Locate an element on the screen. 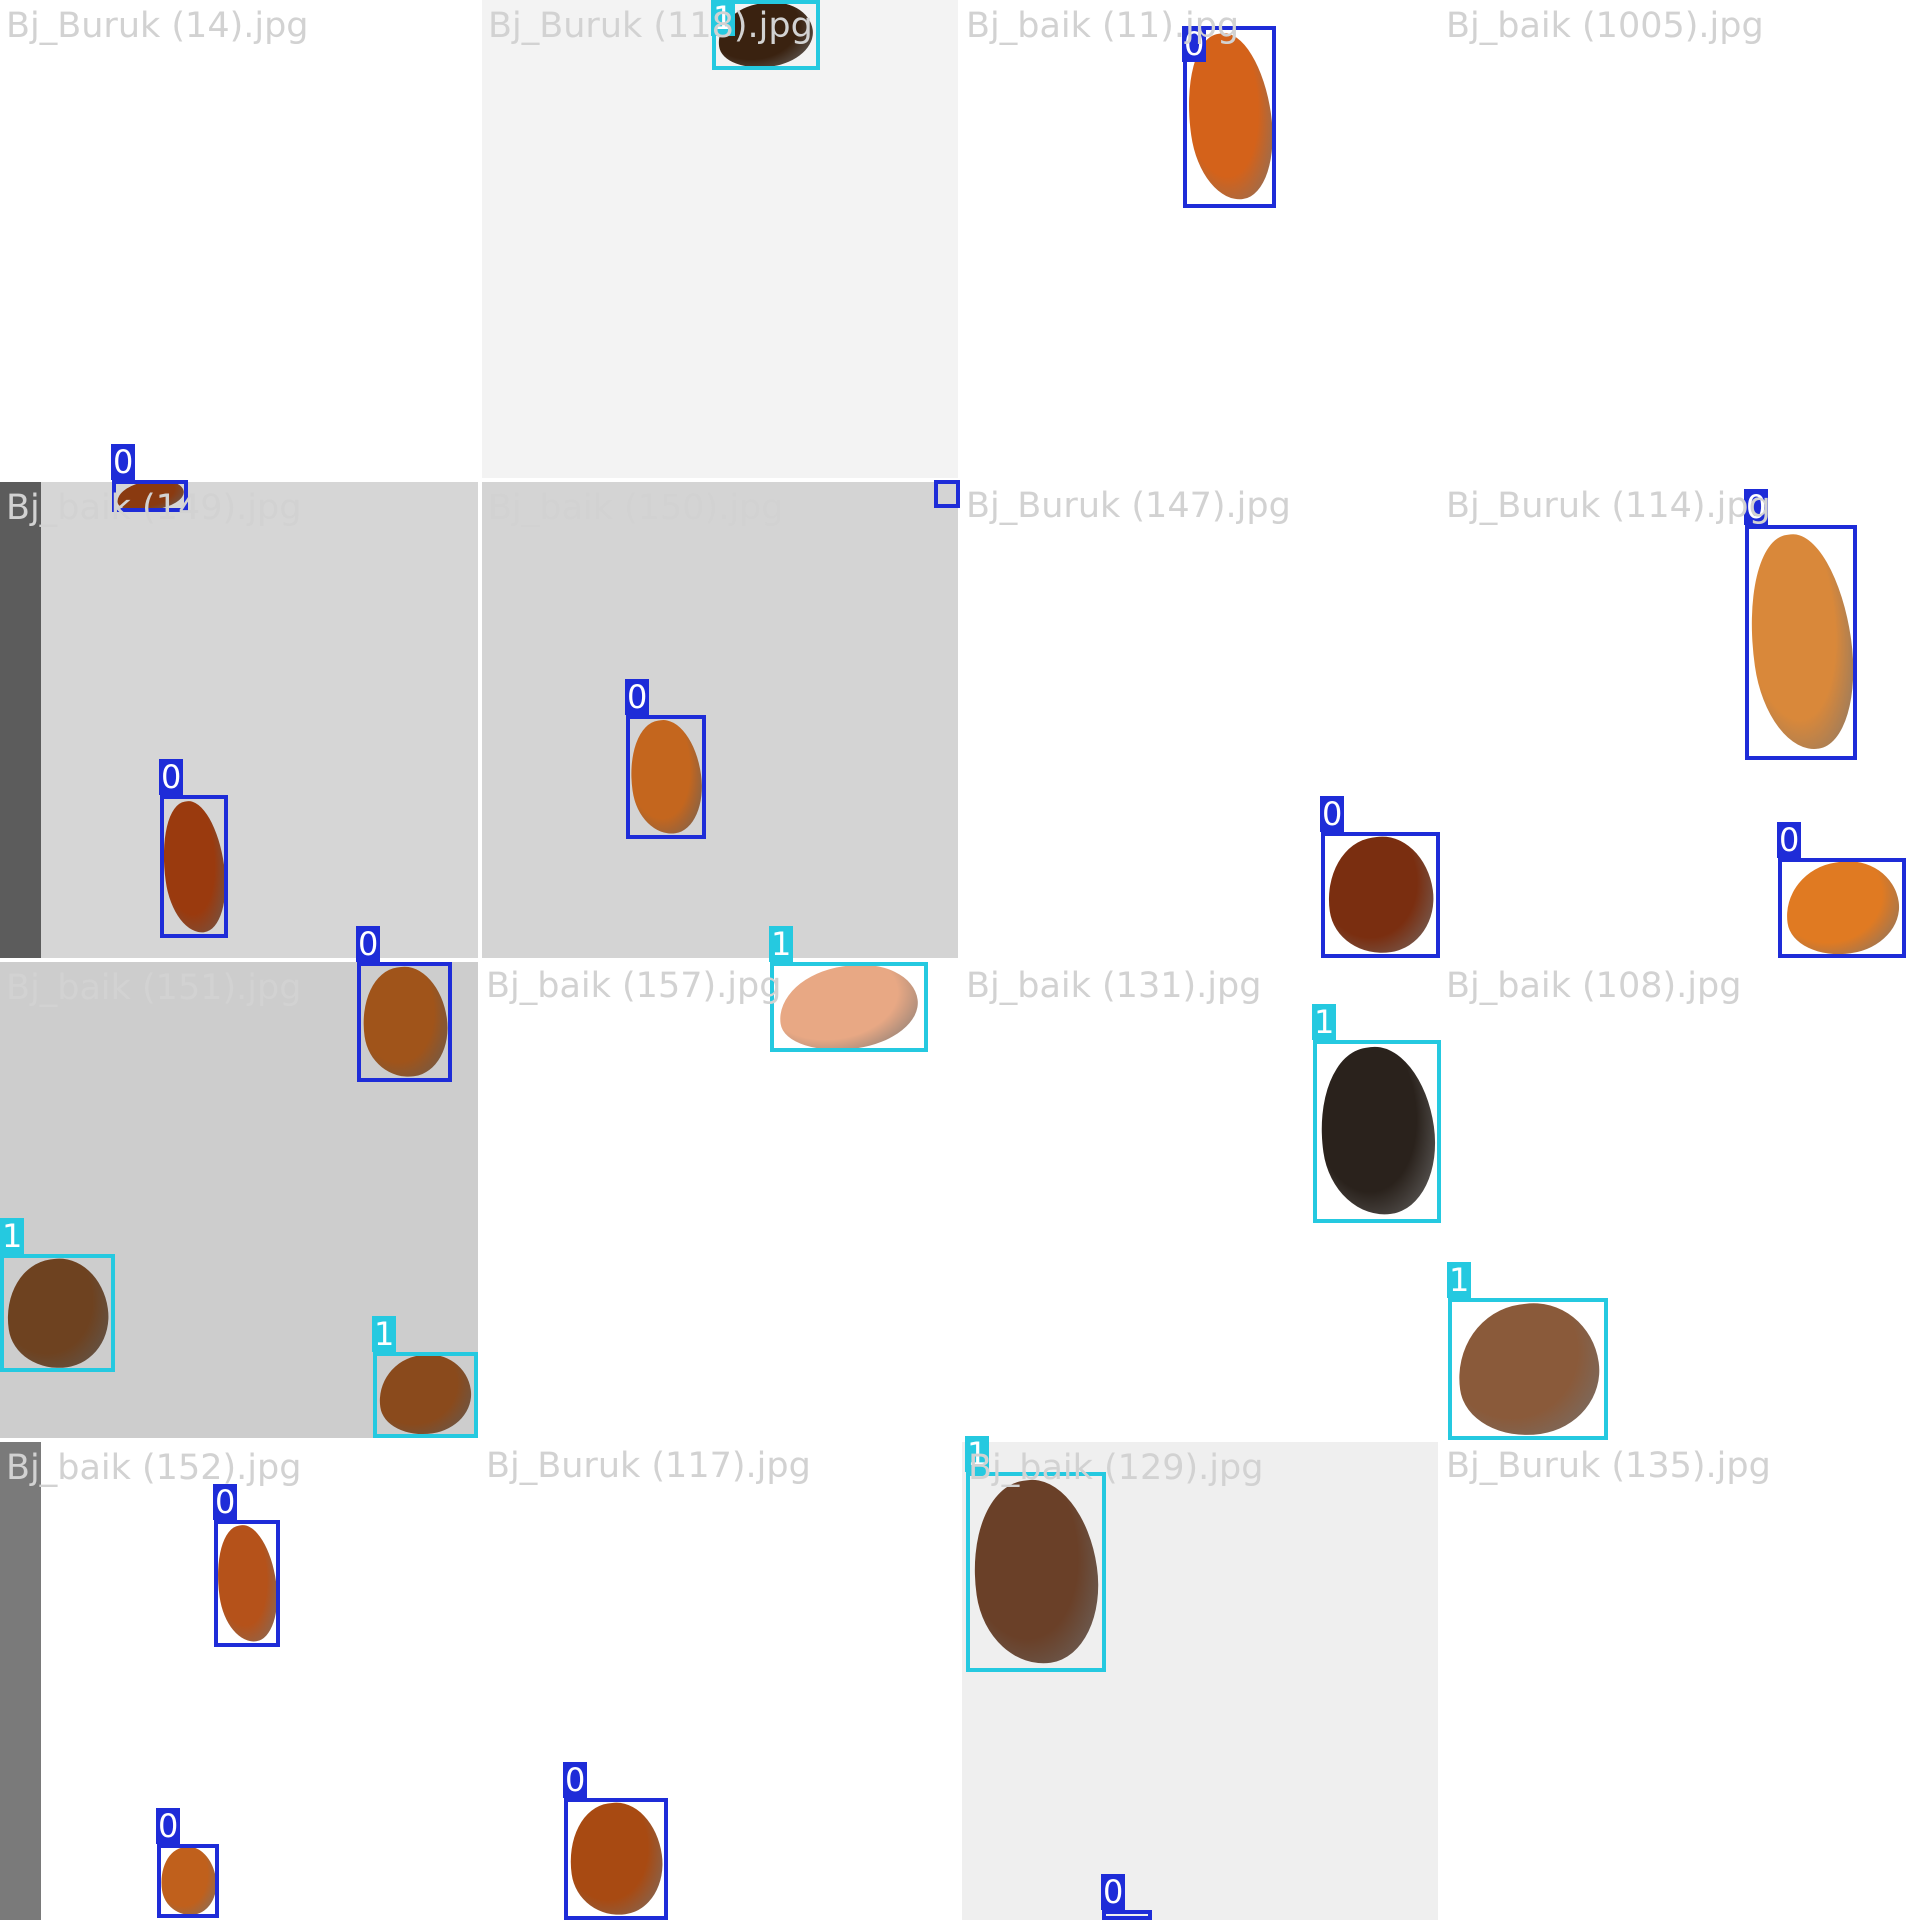  tile-filename: Bj_baik (151).jpg is located at coordinates (154, 988).